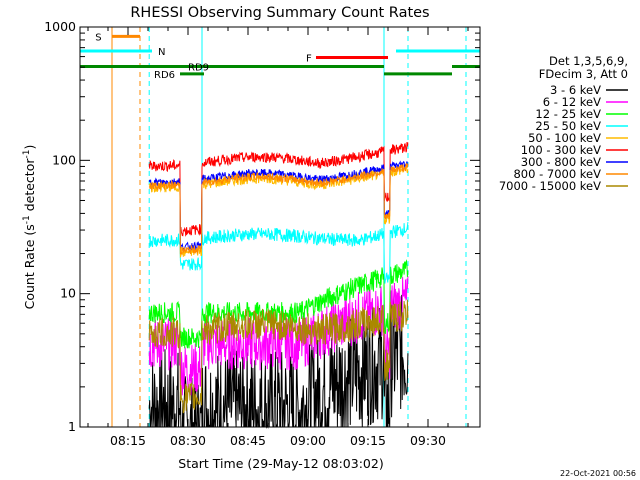 The width and height of the screenshot is (640, 480). Describe the element at coordinates (27, 219) in the screenshot. I see `y-label-sup1: -1` at that location.